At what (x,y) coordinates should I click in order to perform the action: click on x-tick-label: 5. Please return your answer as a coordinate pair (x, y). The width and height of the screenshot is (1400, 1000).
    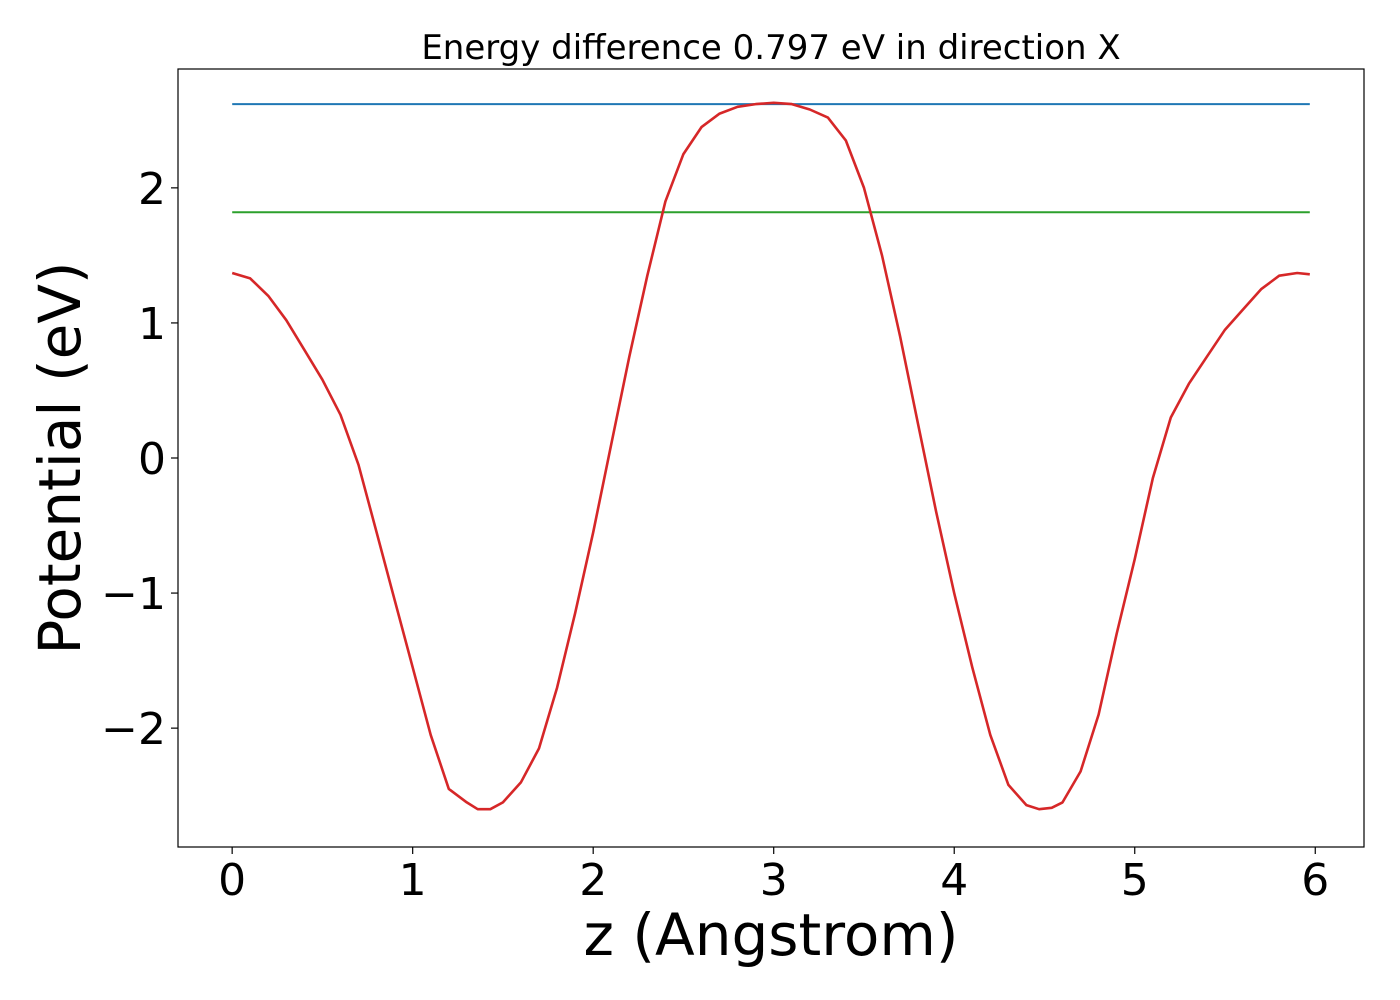
    Looking at the image, I should click on (1135, 880).